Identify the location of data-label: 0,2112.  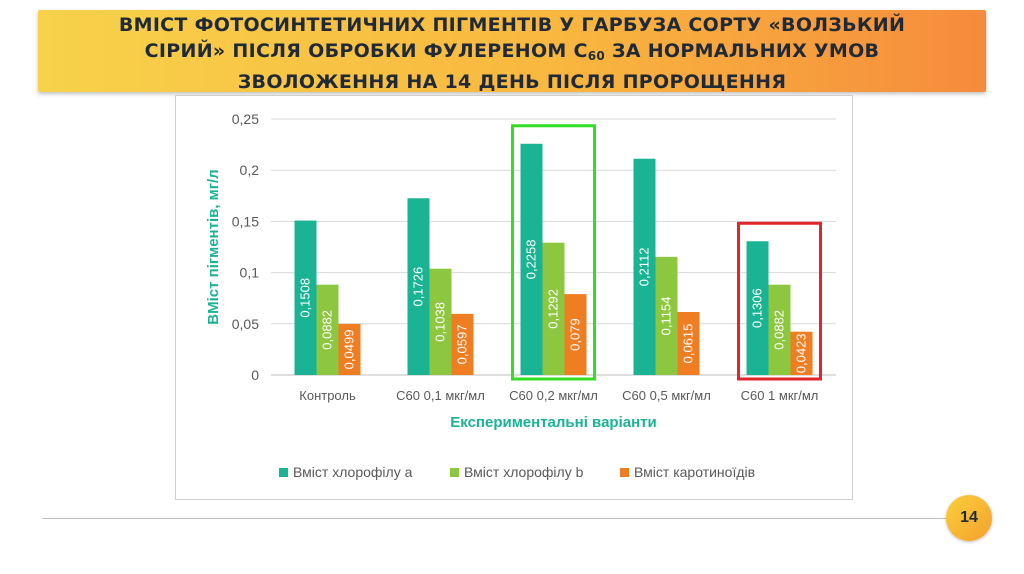
(644, 266).